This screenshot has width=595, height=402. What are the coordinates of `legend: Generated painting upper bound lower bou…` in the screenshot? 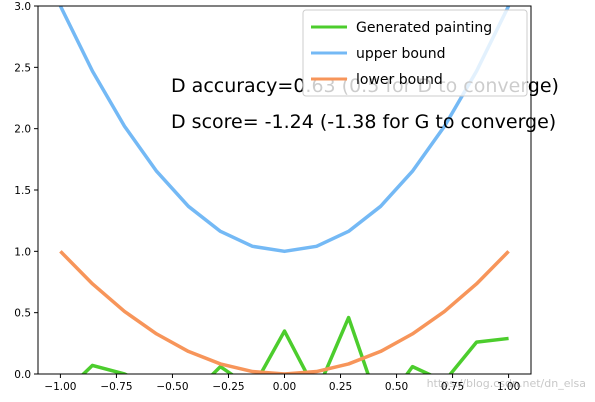 It's located at (415, 53).